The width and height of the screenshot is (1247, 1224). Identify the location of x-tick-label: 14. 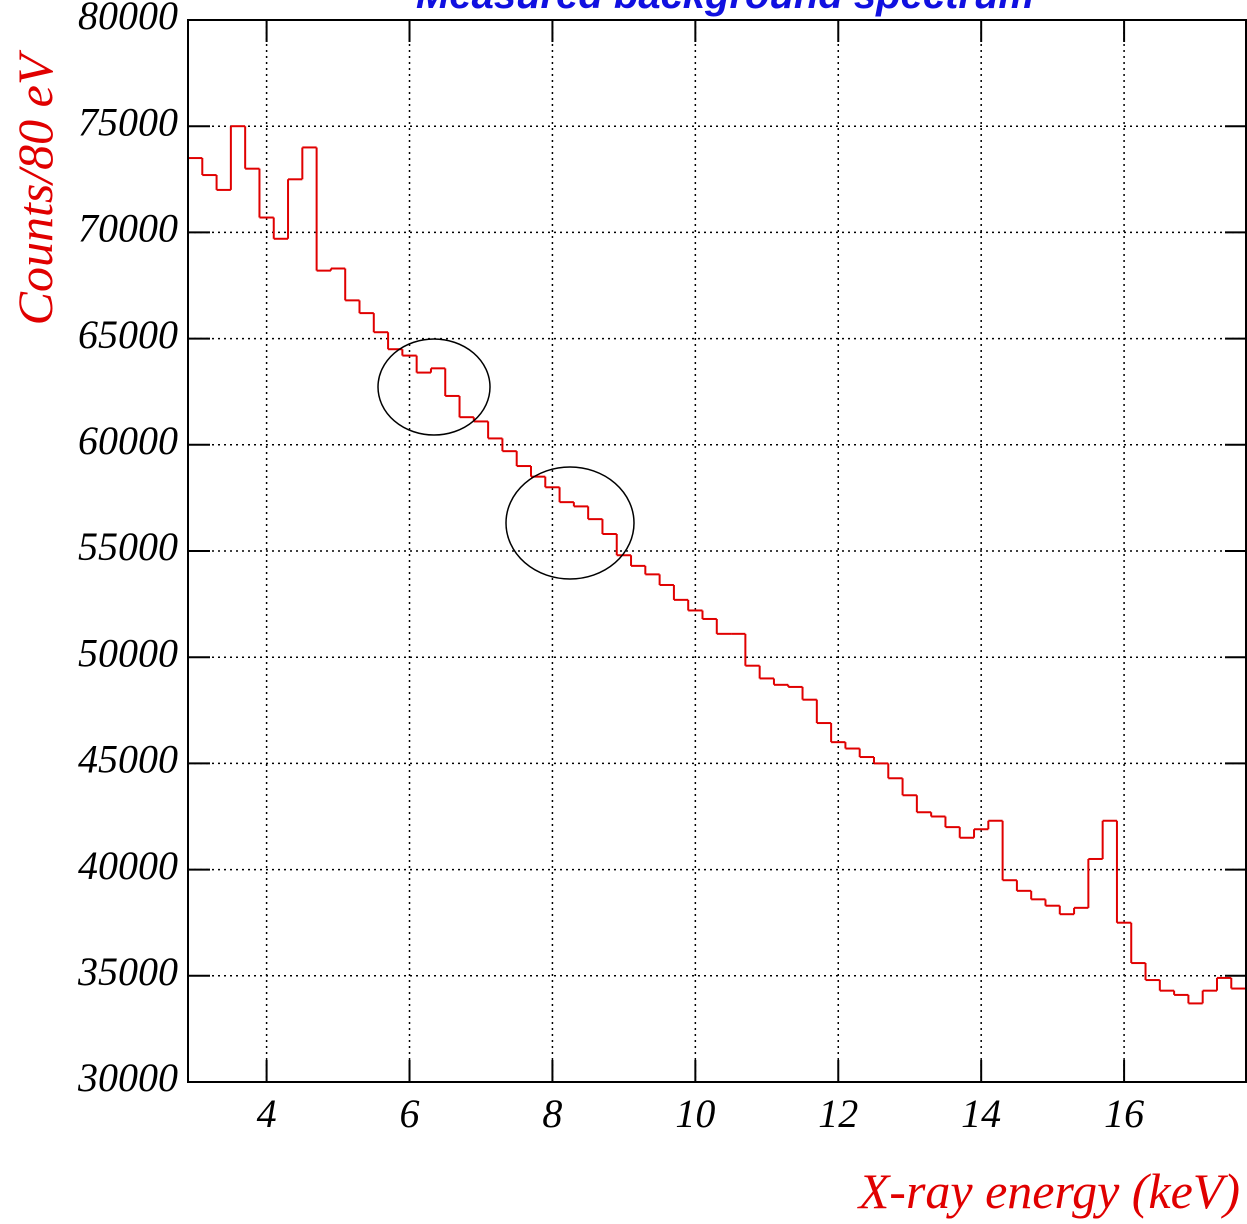
(981, 1113).